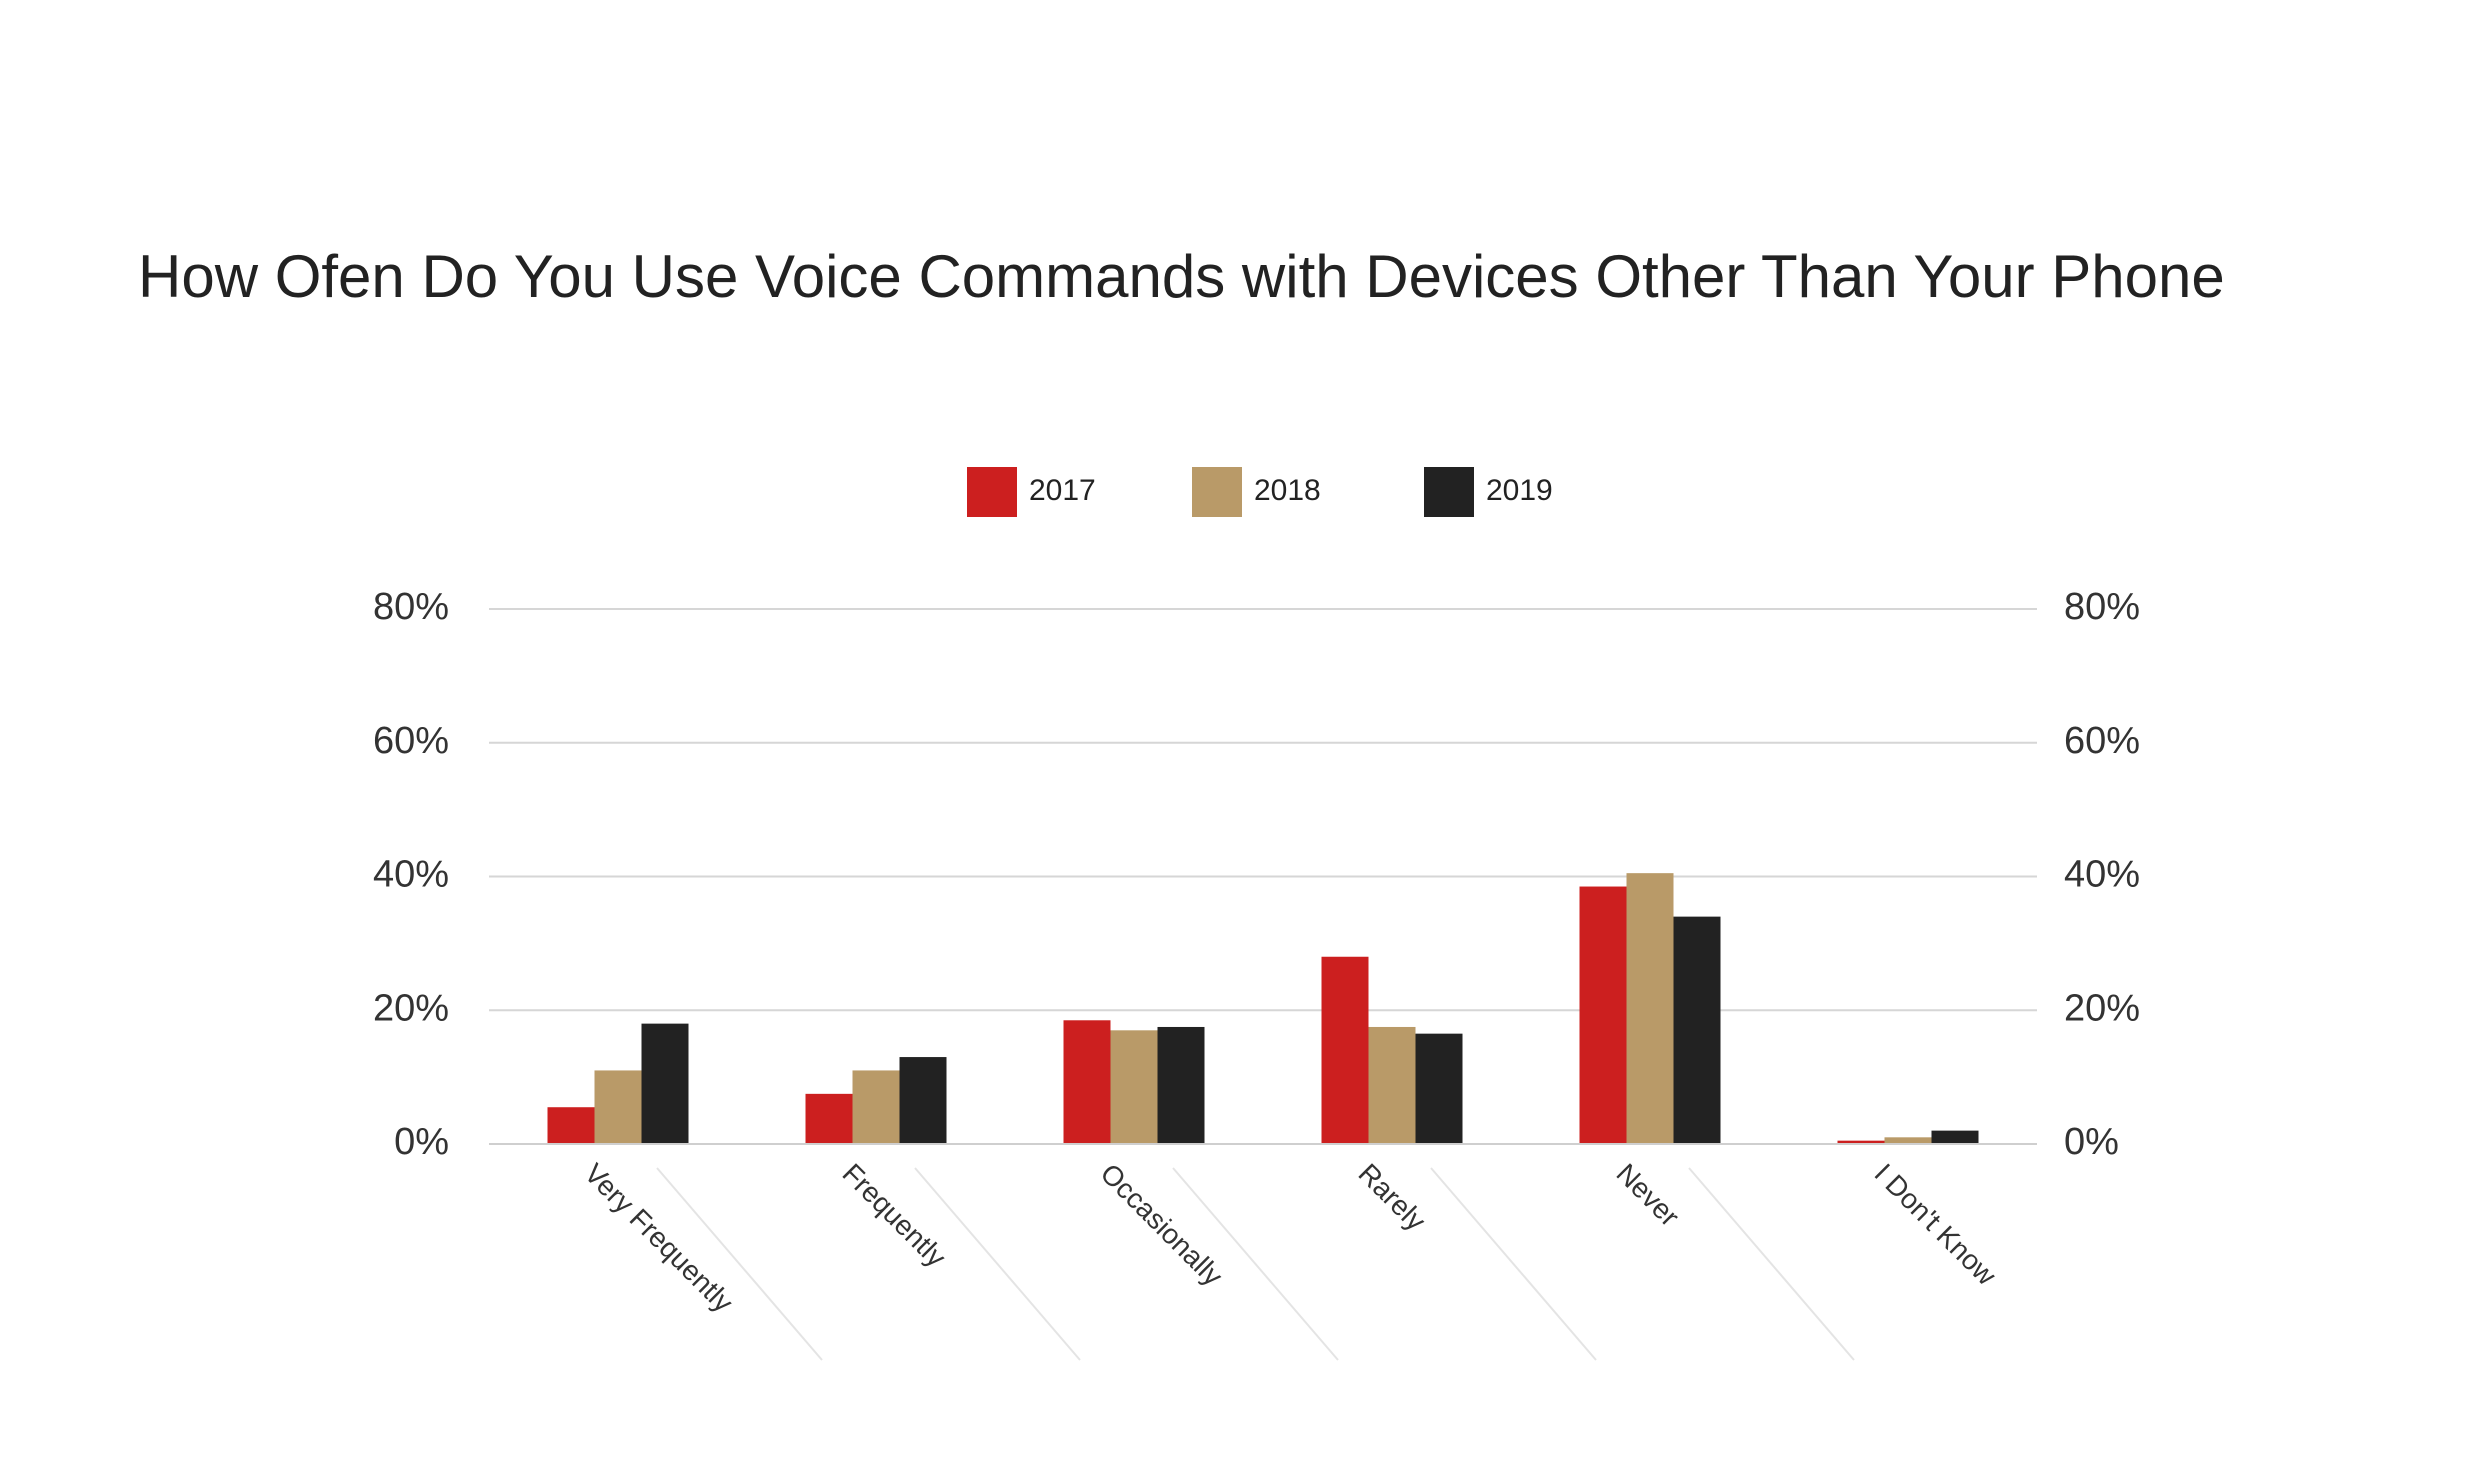  I want to click on y-tick-label: 40%, so click(411, 875).